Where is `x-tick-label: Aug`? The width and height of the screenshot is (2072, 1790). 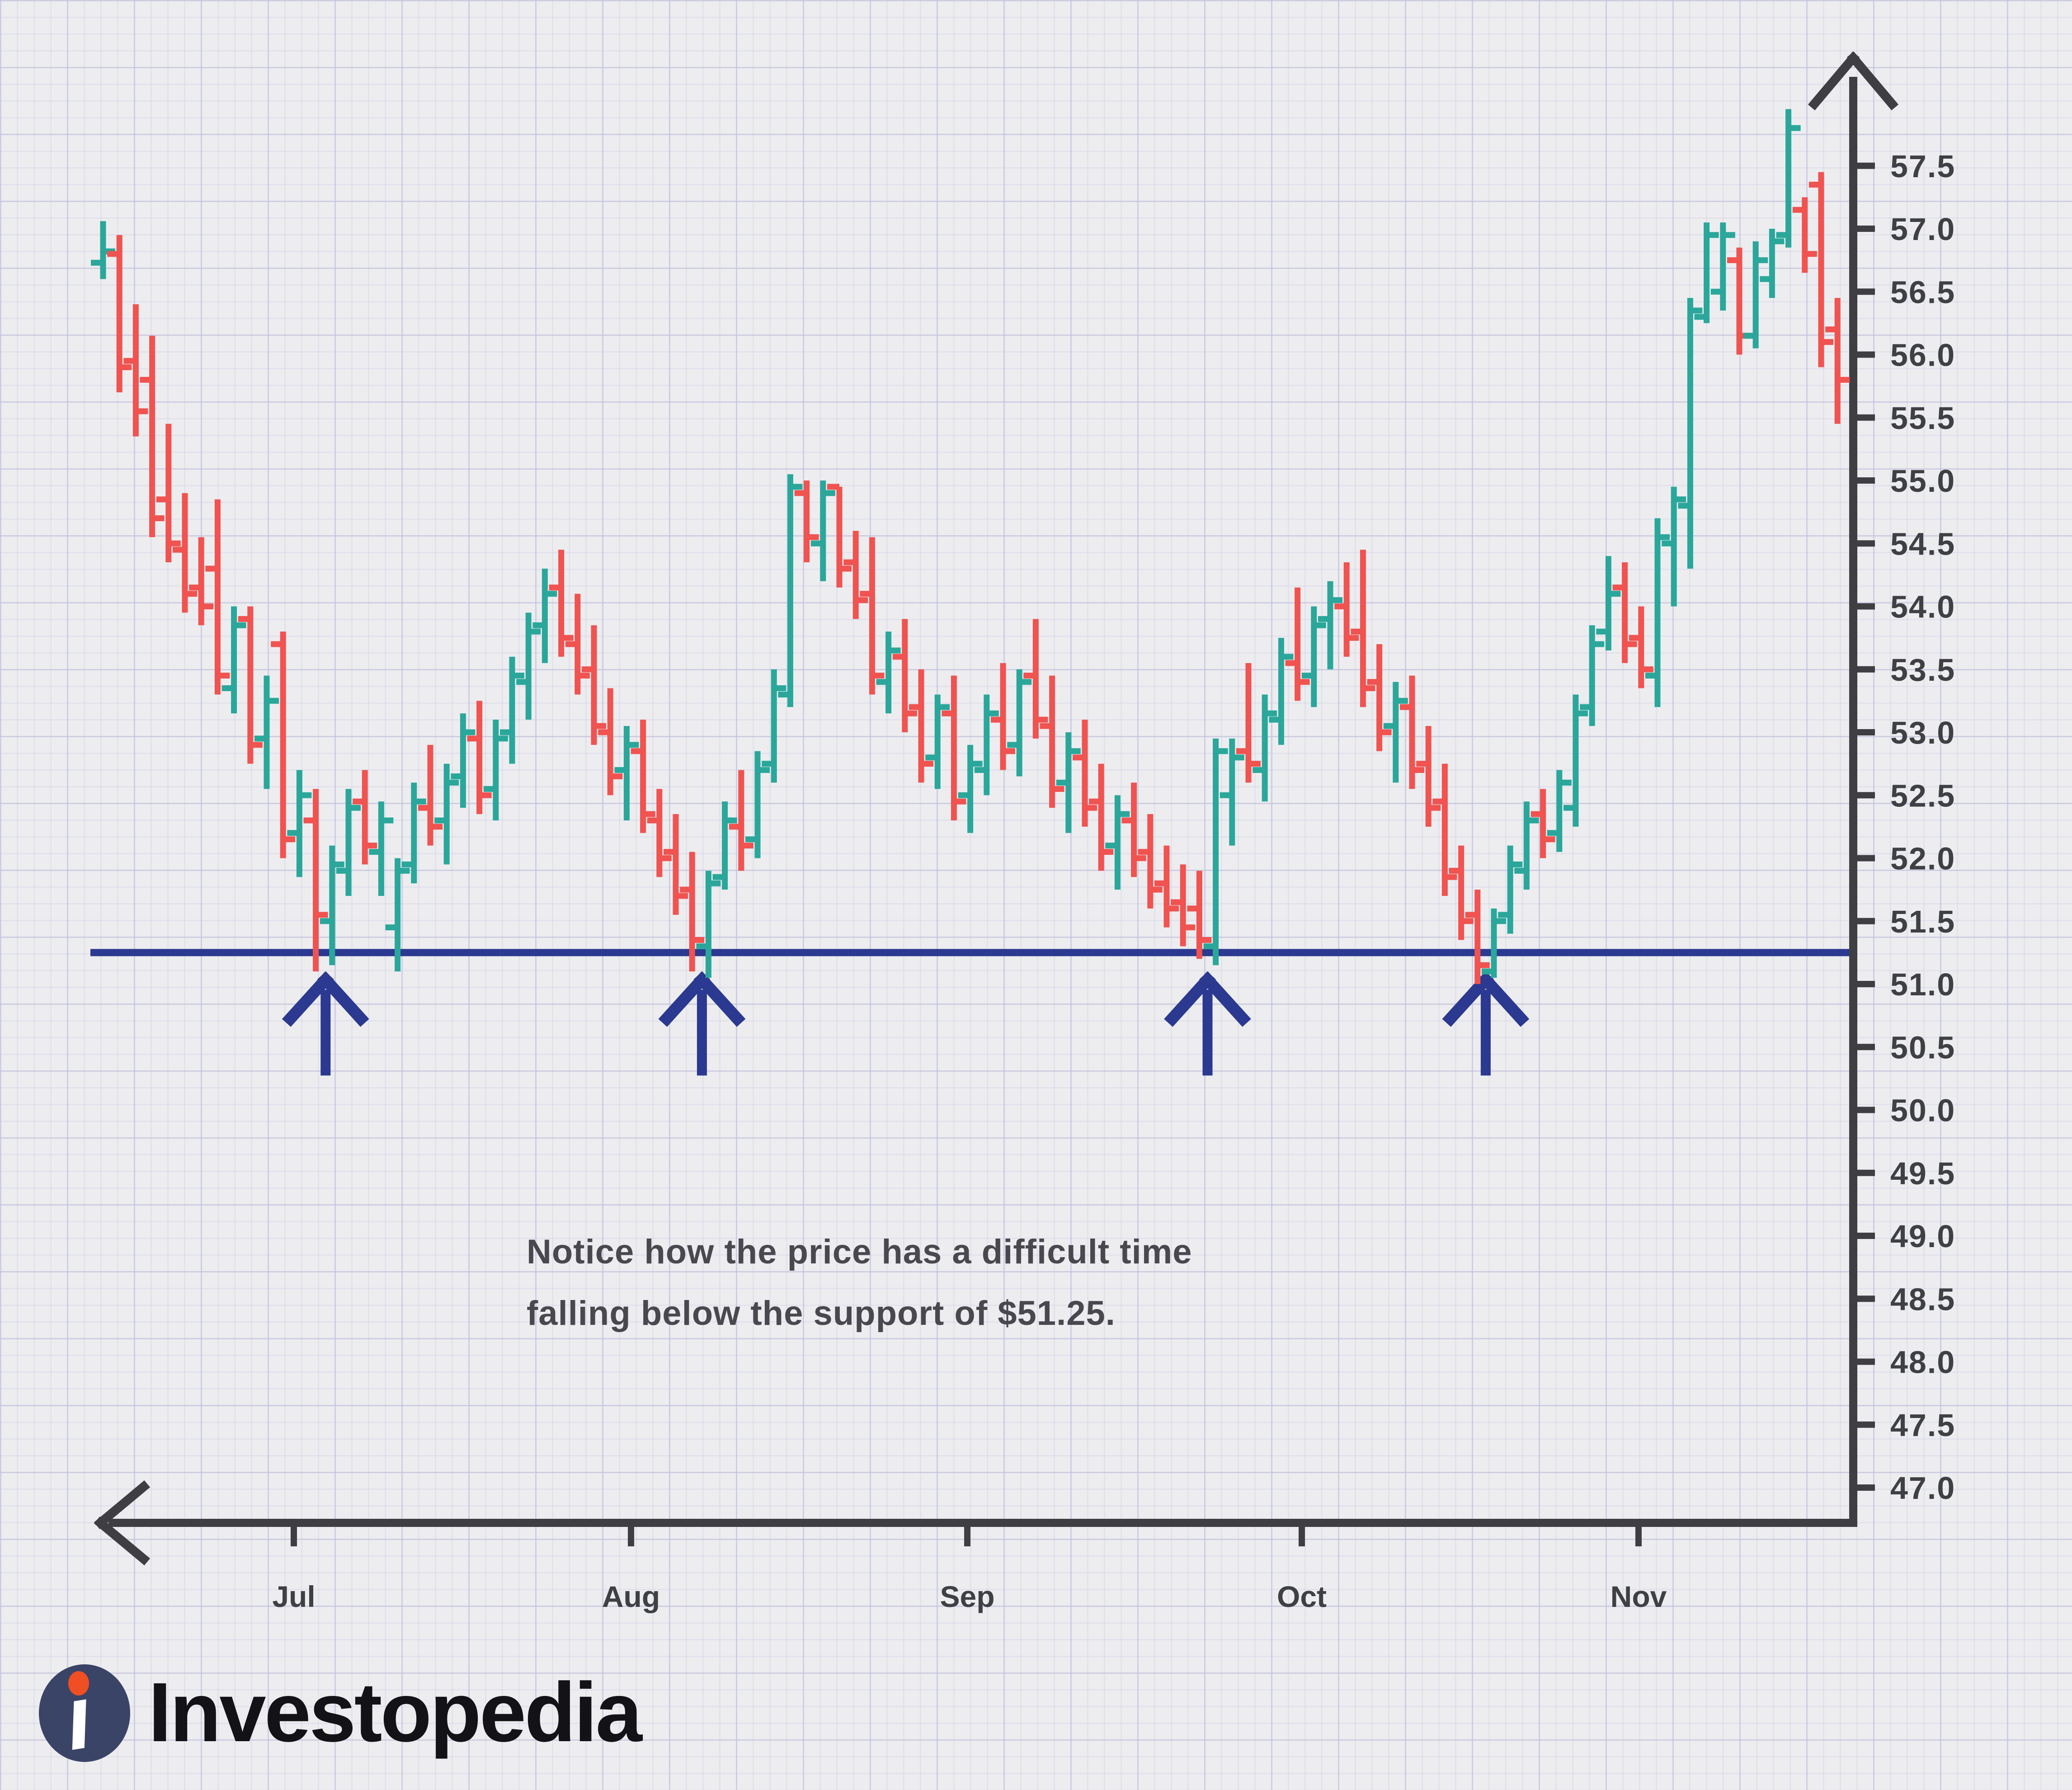
x-tick-label: Aug is located at coordinates (631, 1597).